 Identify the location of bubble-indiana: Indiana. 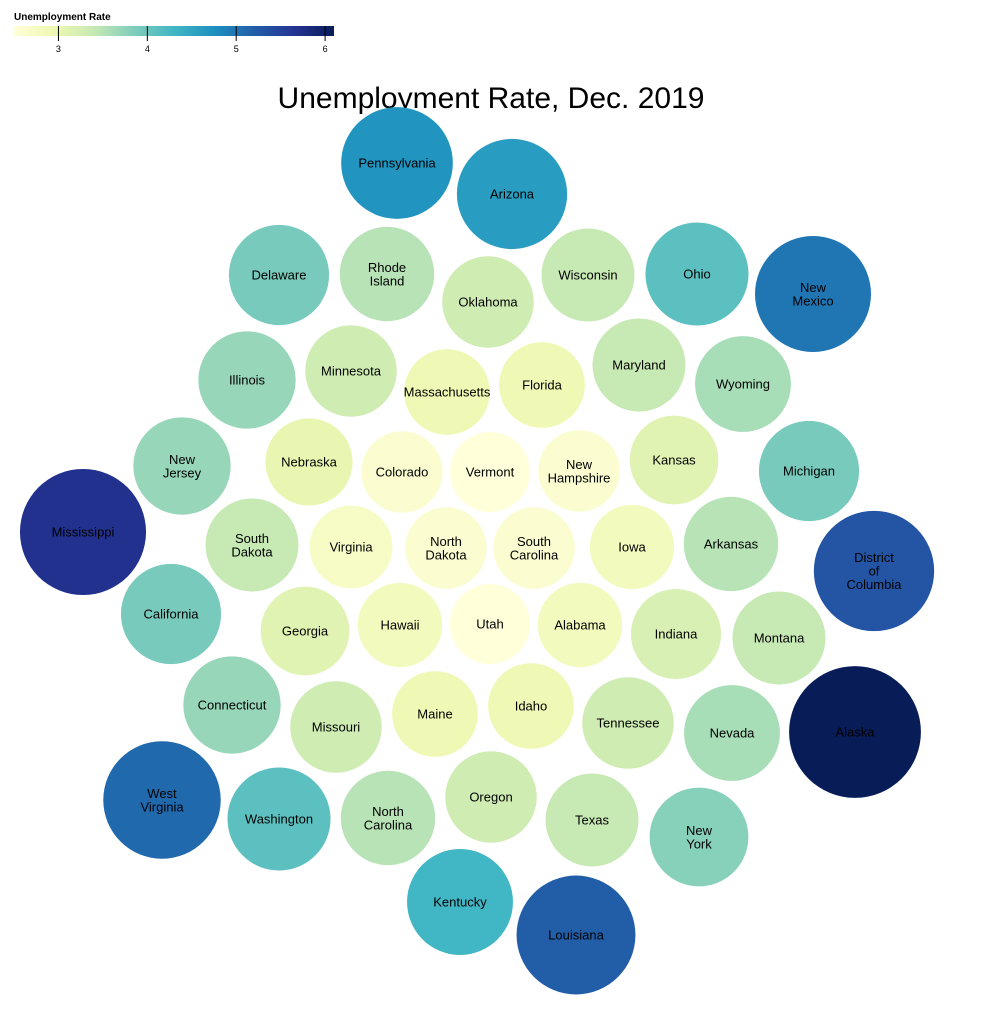
(676, 634).